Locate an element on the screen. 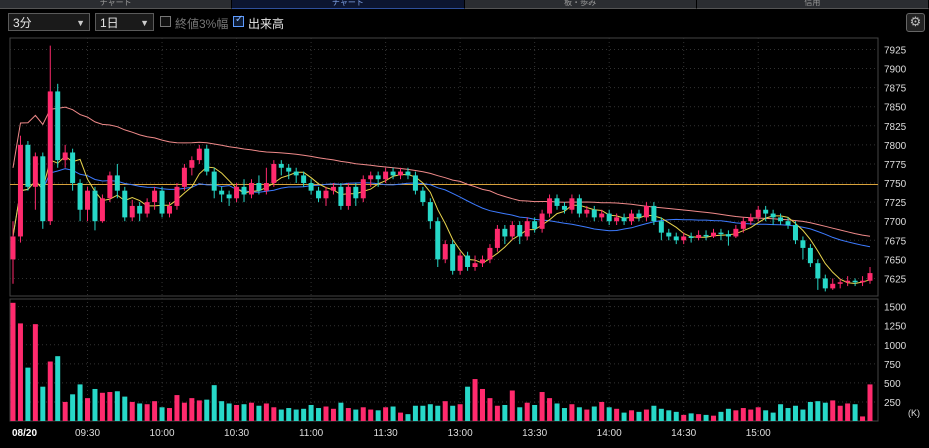 The image size is (929, 448). time-tick-label: 10:00 is located at coordinates (162, 433).